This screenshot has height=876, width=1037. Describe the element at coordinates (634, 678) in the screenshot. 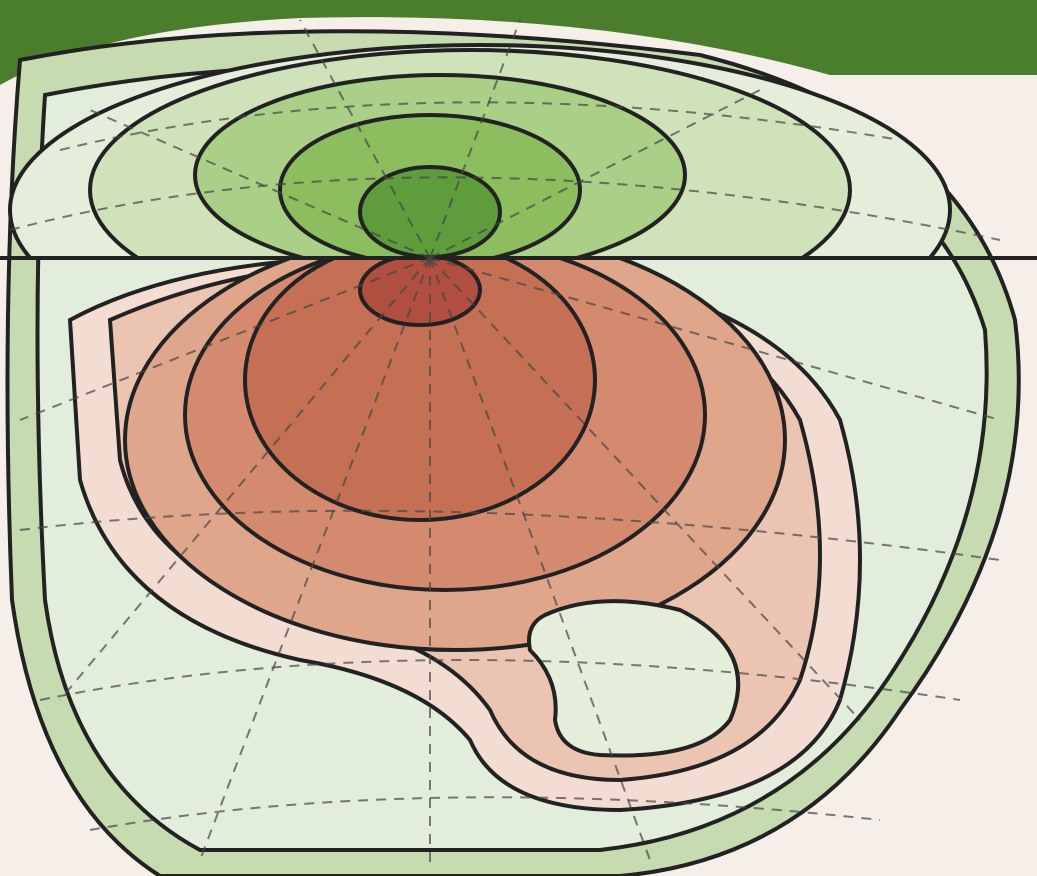

I see `island` at that location.